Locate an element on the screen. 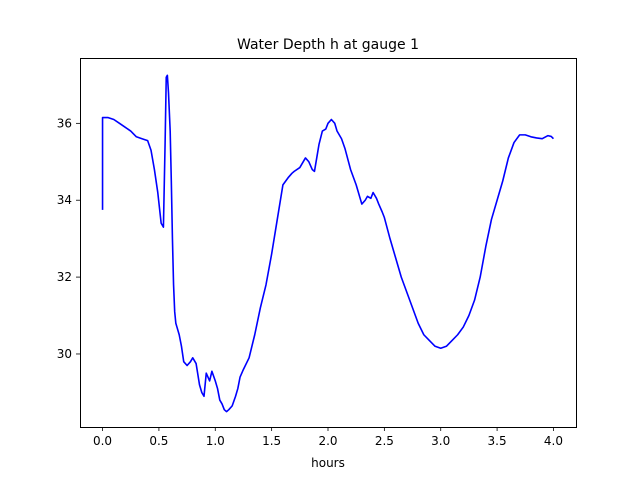 The width and height of the screenshot is (640, 484). x-tick-label: 1.5 is located at coordinates (271, 441).